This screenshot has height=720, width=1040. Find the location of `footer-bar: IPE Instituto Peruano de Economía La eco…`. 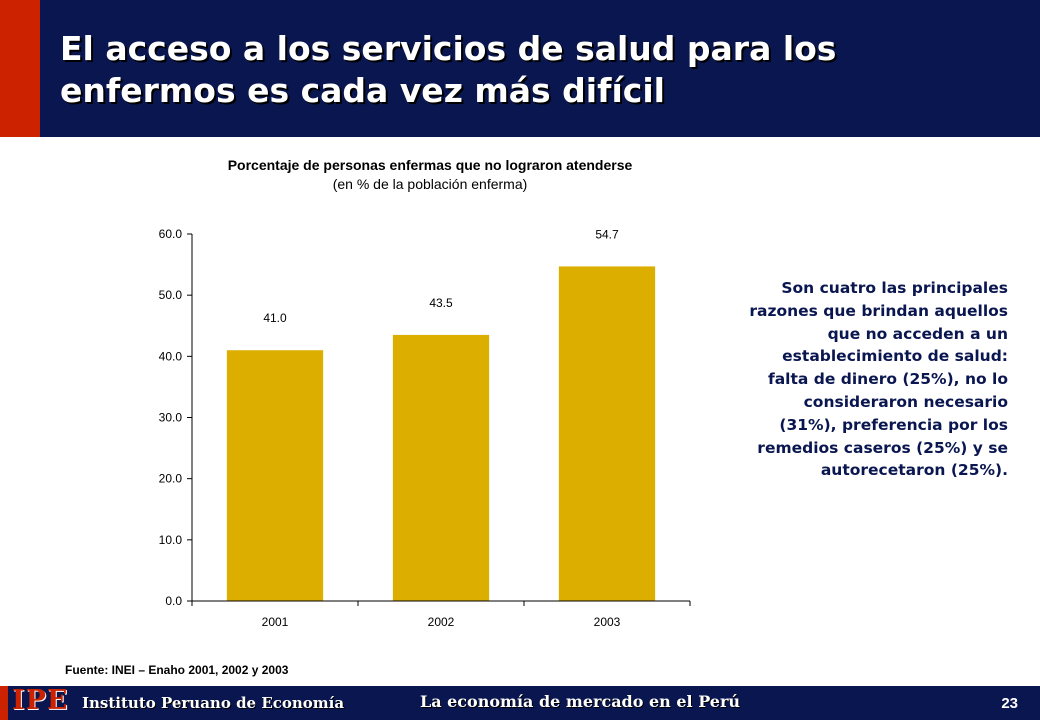

footer-bar: IPE Instituto Peruano de Economía La eco… is located at coordinates (520, 702).